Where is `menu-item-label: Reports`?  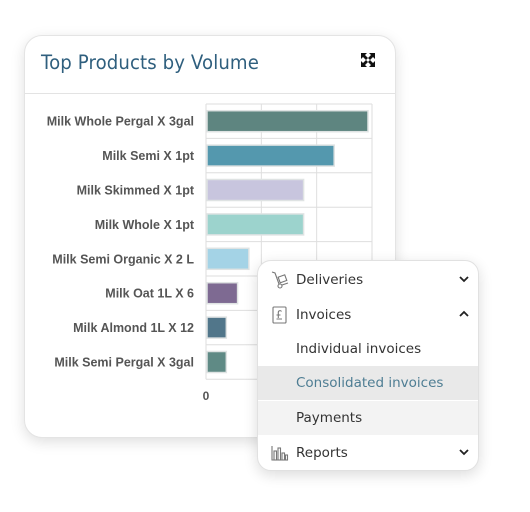
menu-item-label: Reports is located at coordinates (322, 453).